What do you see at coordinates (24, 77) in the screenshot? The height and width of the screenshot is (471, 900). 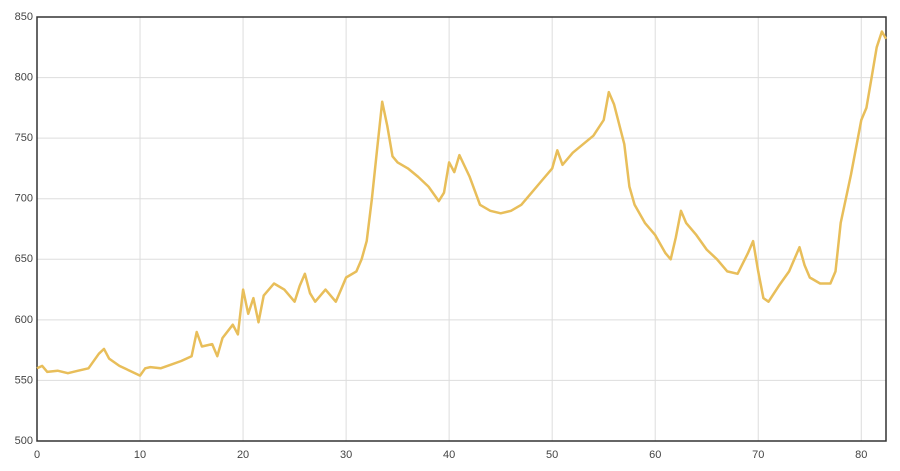 I see `y-tick-label: 800` at bounding box center [24, 77].